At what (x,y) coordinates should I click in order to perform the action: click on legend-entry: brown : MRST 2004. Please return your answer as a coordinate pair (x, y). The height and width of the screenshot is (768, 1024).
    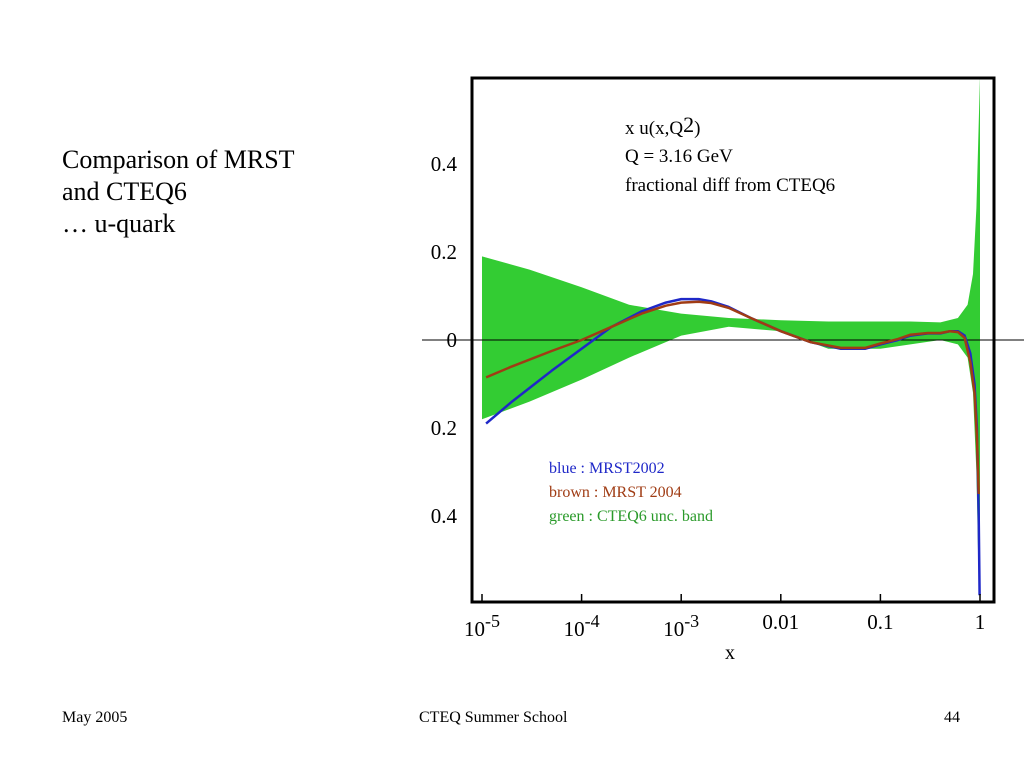
    Looking at the image, I should click on (615, 492).